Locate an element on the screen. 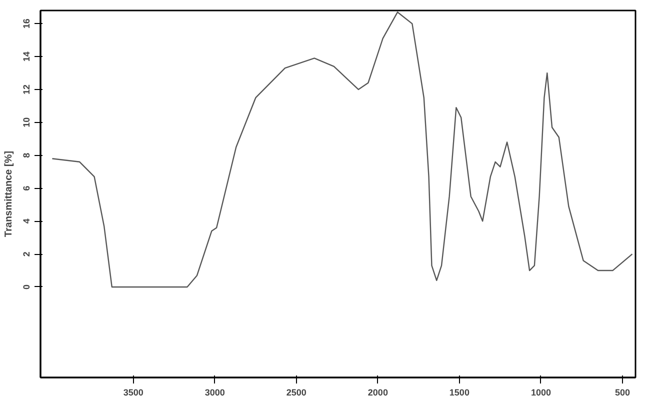 Image resolution: width=645 pixels, height=402 pixels. y-tick-label: 10 is located at coordinates (27, 122).